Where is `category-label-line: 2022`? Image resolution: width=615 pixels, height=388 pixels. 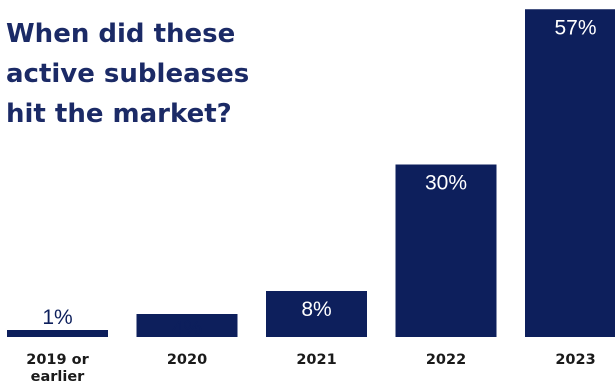
category-label-line: 2022 is located at coordinates (446, 360).